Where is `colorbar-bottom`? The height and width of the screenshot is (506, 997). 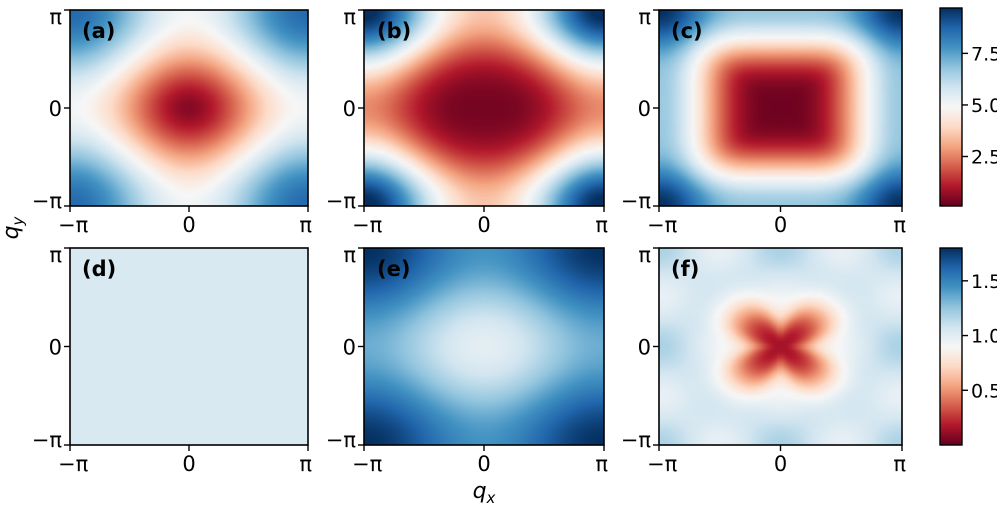
colorbar-bottom is located at coordinates (951, 346).